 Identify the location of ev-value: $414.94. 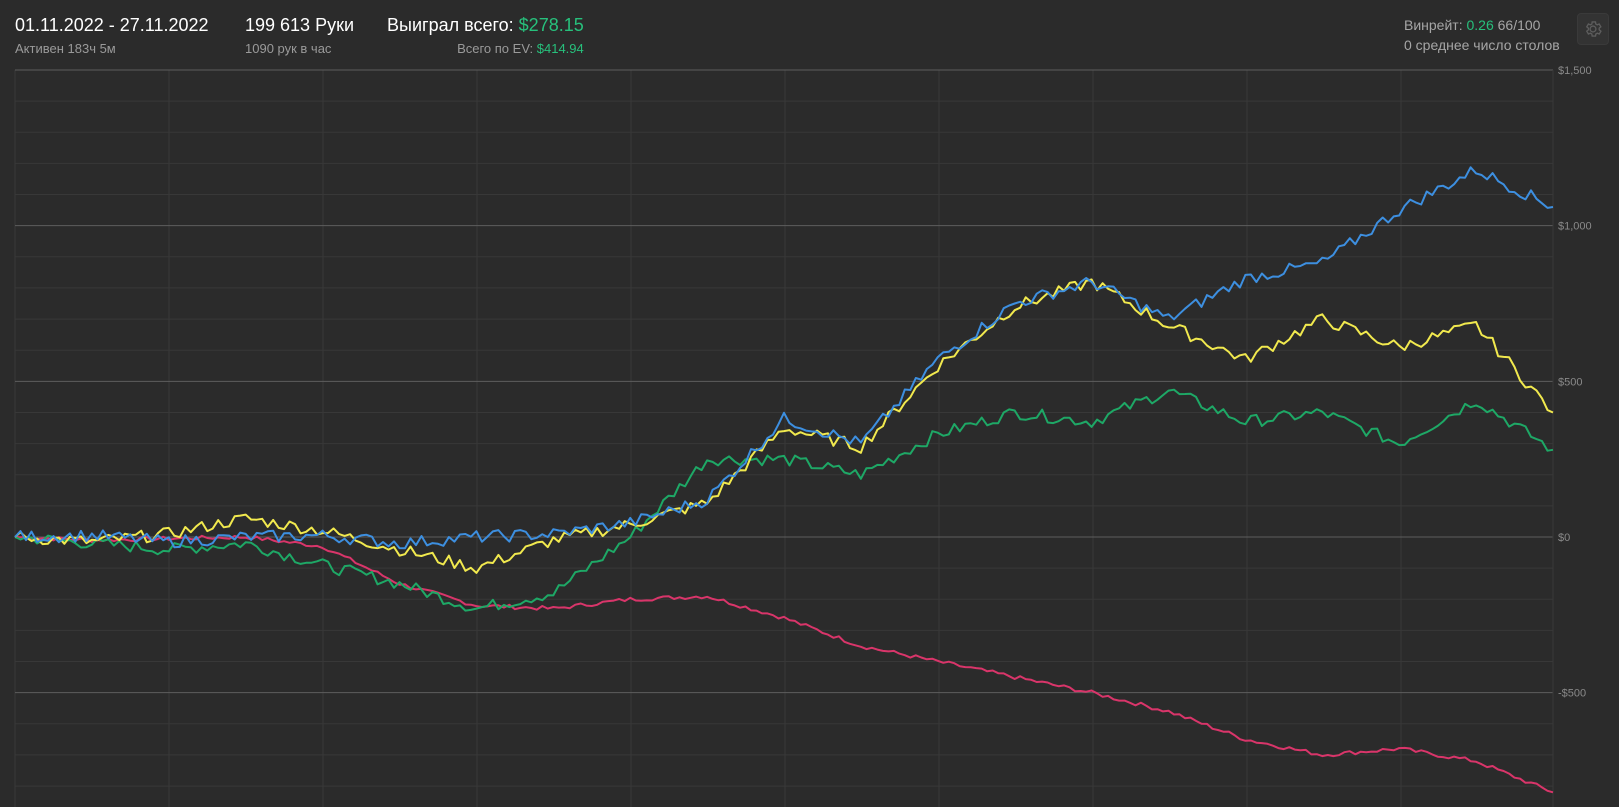
(560, 48).